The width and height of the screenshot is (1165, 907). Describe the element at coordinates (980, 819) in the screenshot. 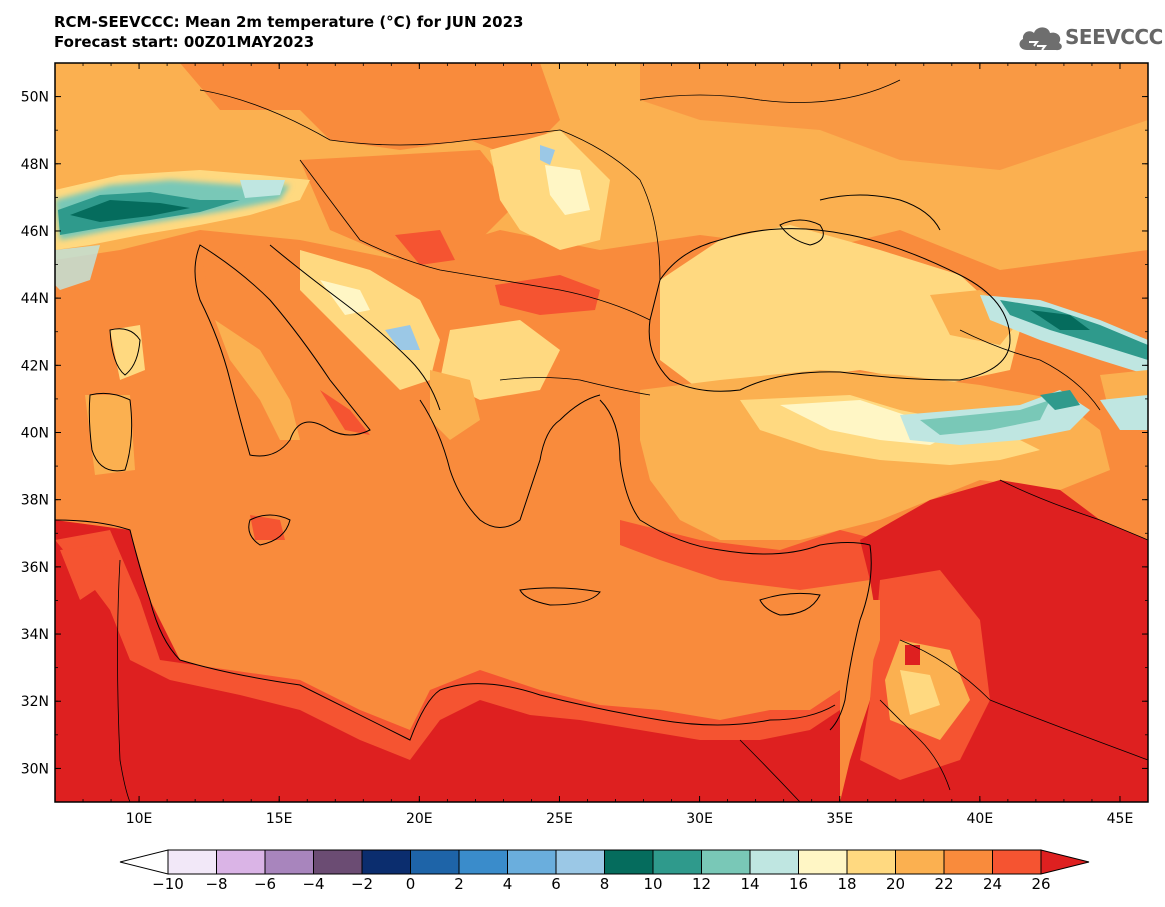

I see `lon-tick-label: 40E` at that location.